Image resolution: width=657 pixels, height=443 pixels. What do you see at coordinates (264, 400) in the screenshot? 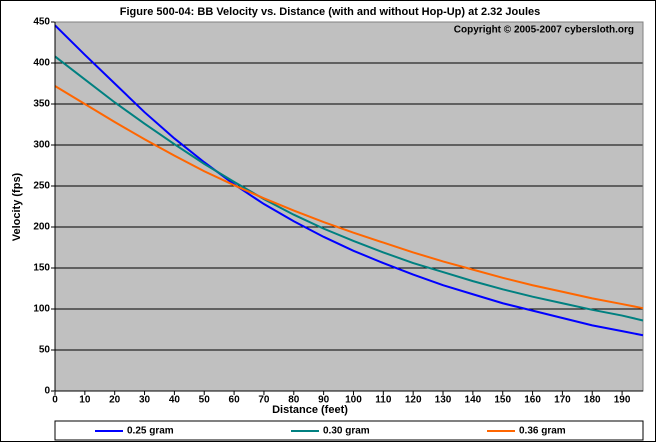
I see `x-tick-label: 70` at bounding box center [264, 400].